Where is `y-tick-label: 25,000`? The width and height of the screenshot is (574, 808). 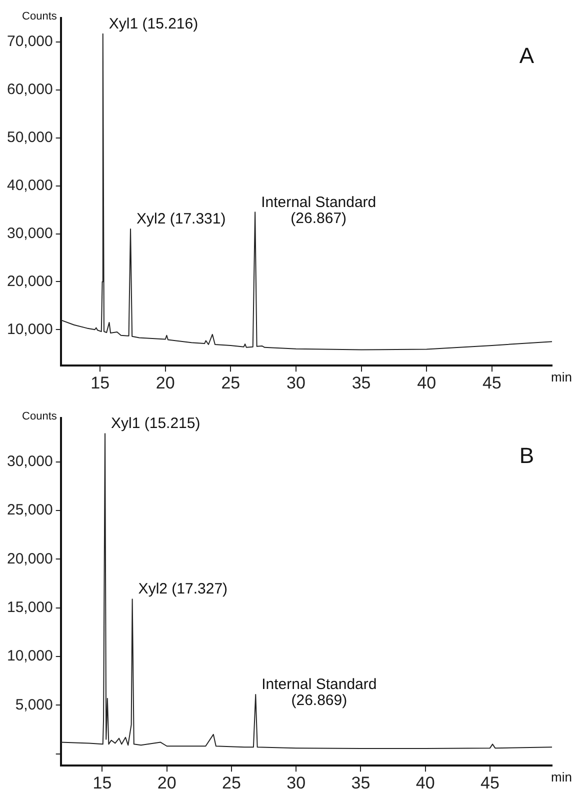
y-tick-label: 25,000 is located at coordinates (29, 510).